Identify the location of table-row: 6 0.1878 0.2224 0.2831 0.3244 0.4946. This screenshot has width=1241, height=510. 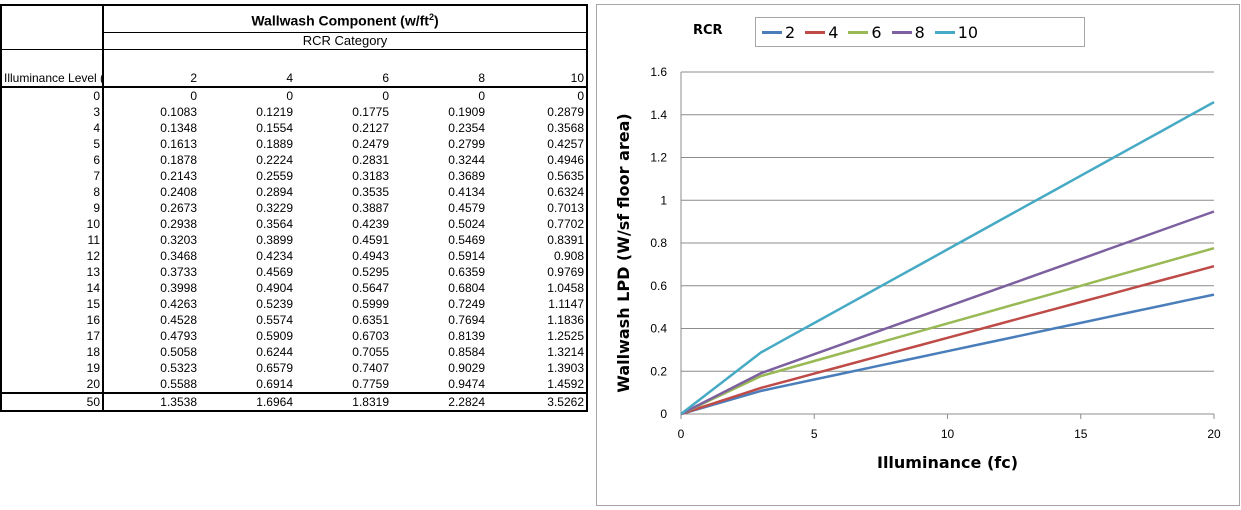
(294, 160).